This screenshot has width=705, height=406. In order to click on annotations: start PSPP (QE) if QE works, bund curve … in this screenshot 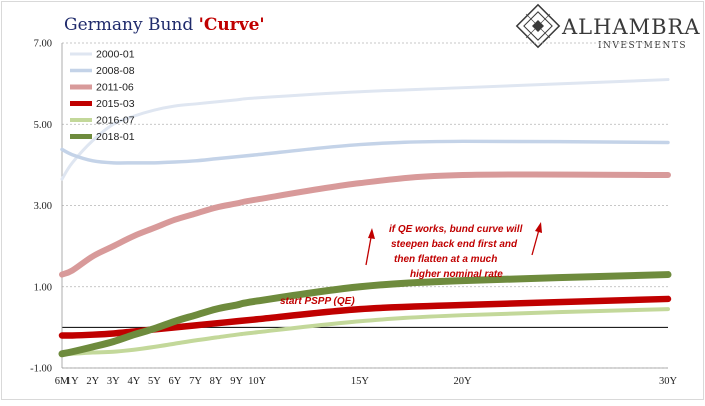, I will do `click(411, 264)`.